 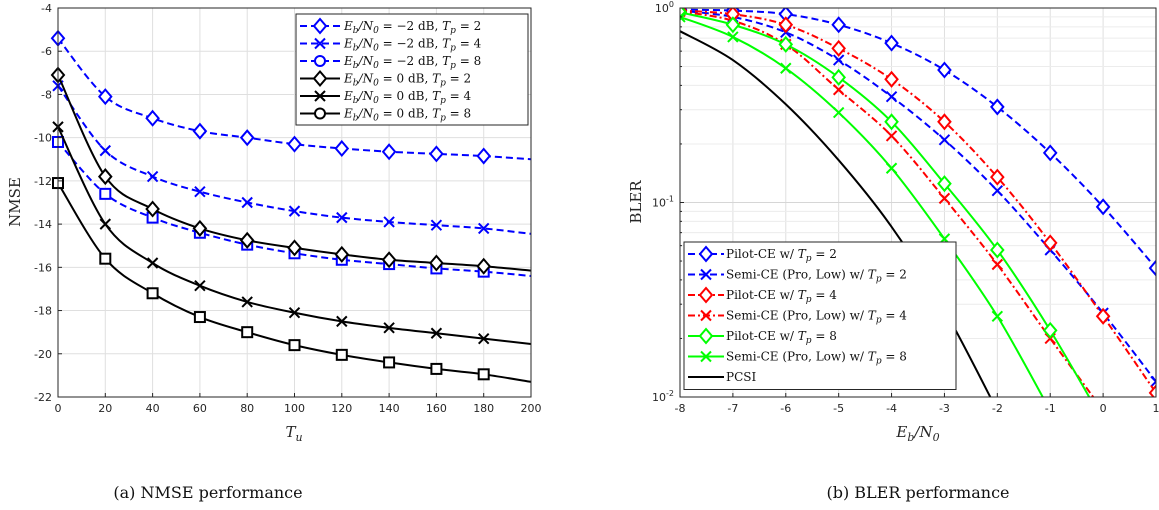 I want to click on nmse-xtick-label: 80, so click(x=247, y=408).